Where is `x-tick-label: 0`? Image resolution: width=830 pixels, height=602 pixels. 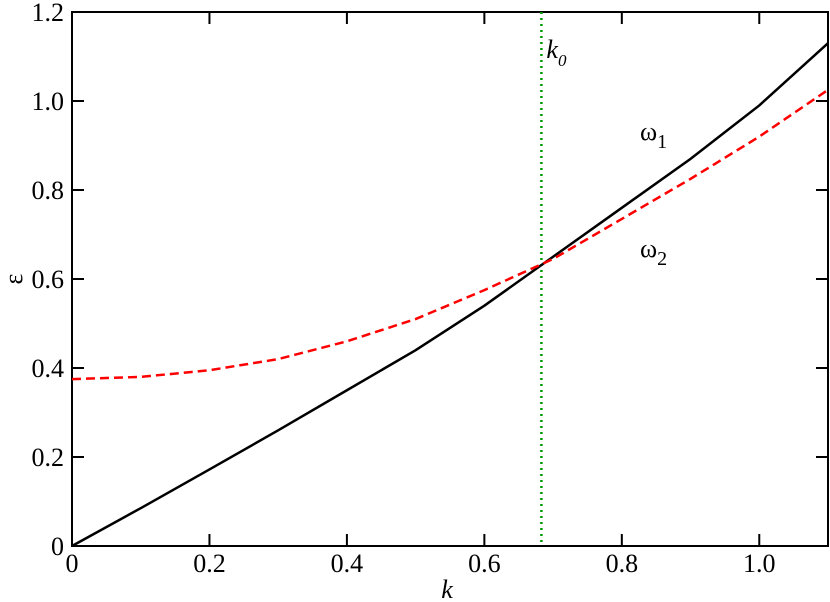 x-tick-label: 0 is located at coordinates (72, 563).